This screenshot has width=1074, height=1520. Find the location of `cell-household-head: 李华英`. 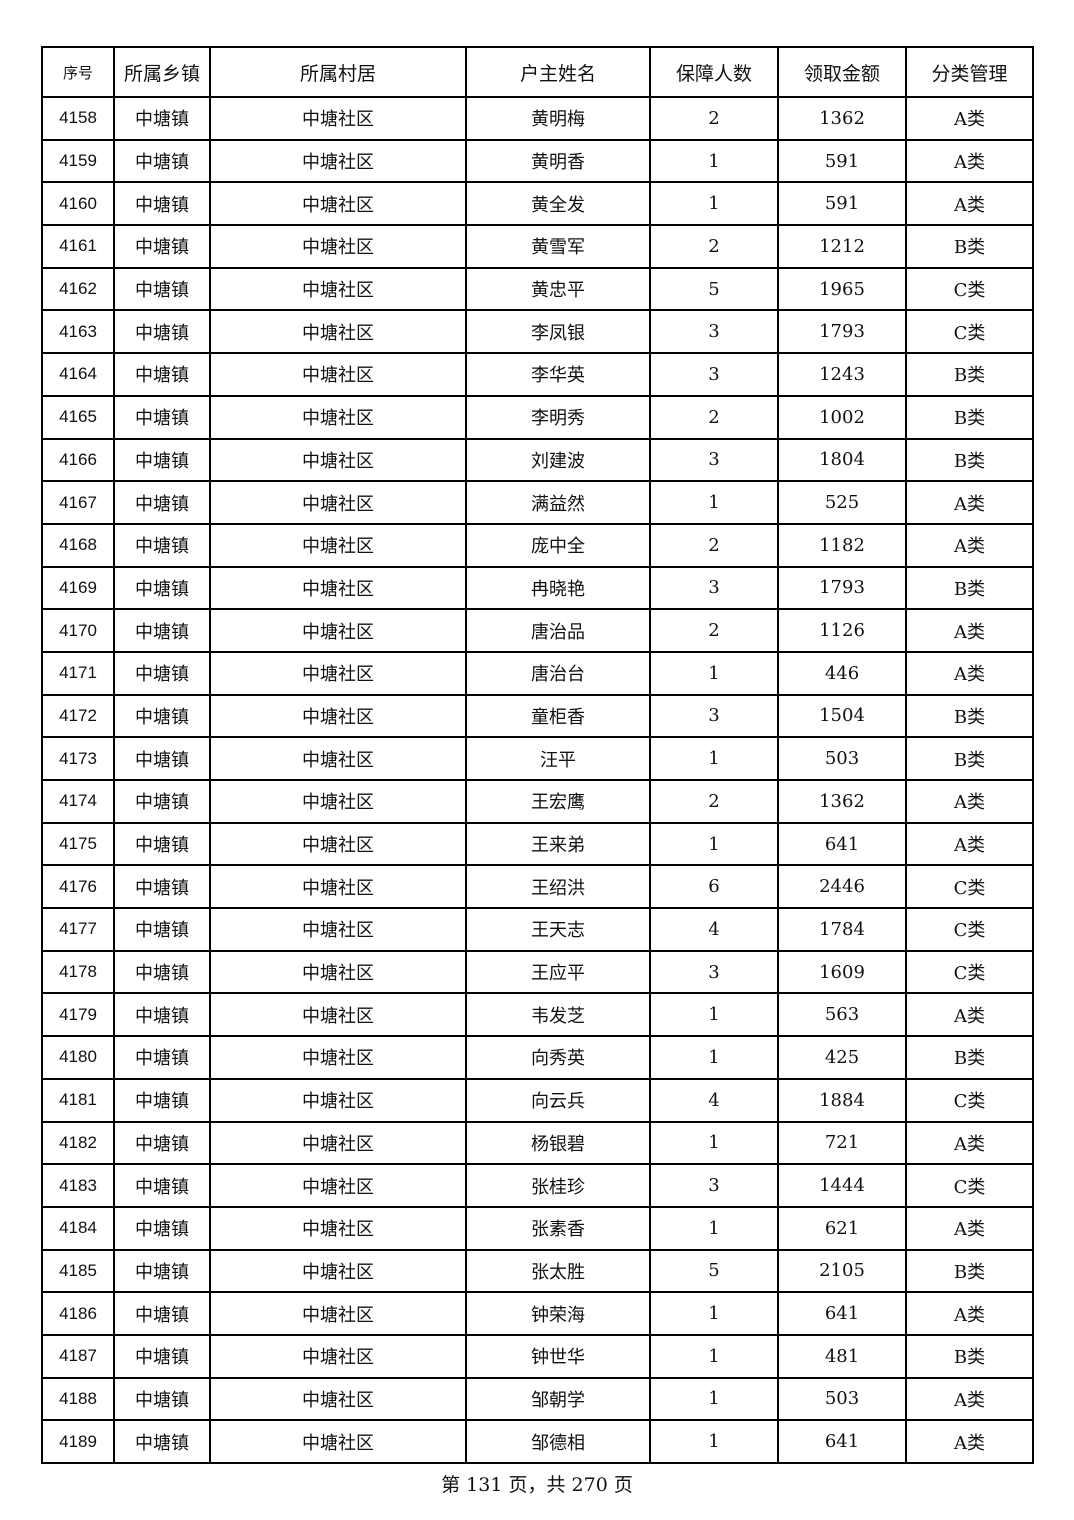

cell-household-head: 李华英 is located at coordinates (558, 374).